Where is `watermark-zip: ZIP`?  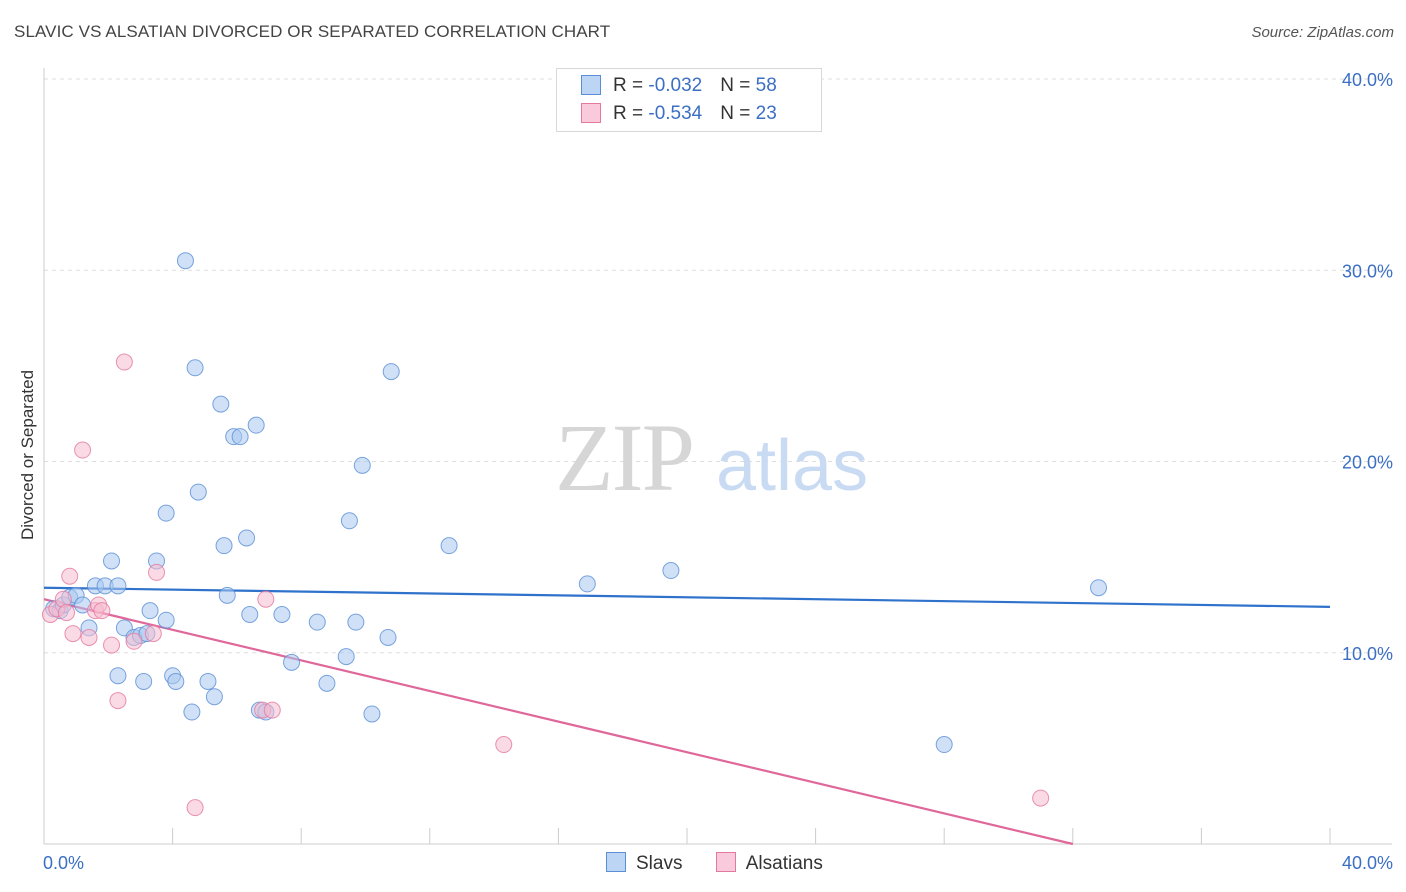 watermark-zip: ZIP is located at coordinates (624, 457).